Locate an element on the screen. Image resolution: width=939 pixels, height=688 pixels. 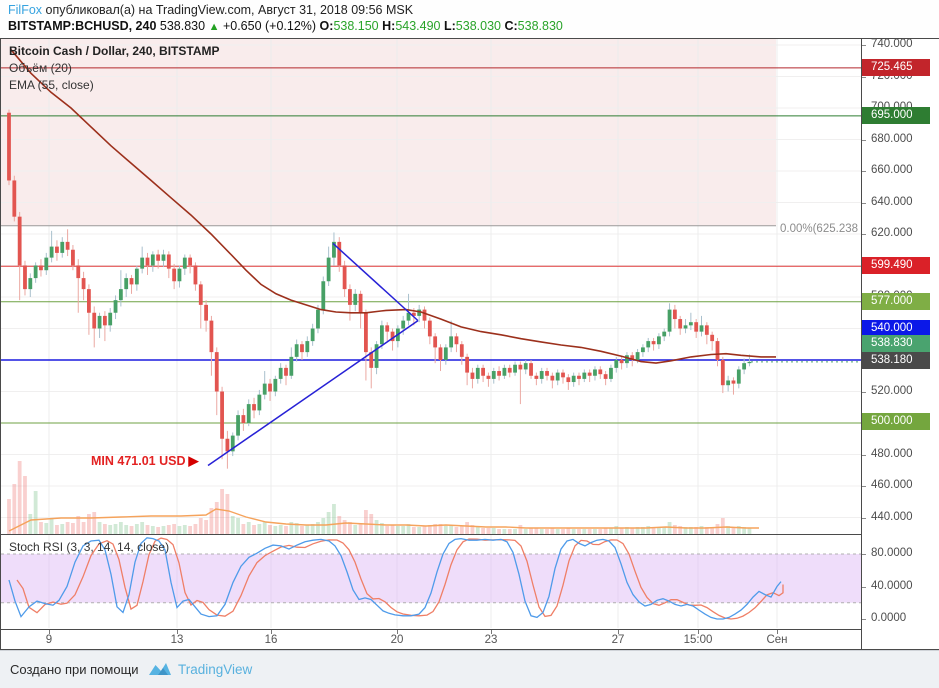
time-label: 15:00 is located at coordinates (698, 640).